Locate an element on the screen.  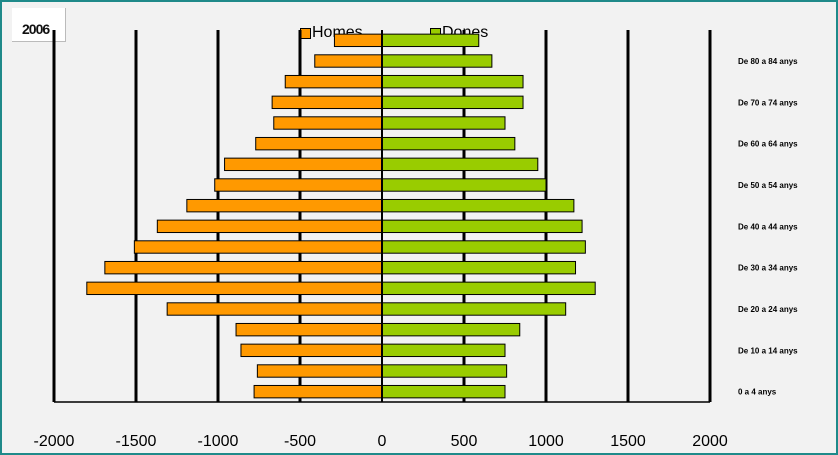
x-tick-label-8: 2000 is located at coordinates (710, 441).